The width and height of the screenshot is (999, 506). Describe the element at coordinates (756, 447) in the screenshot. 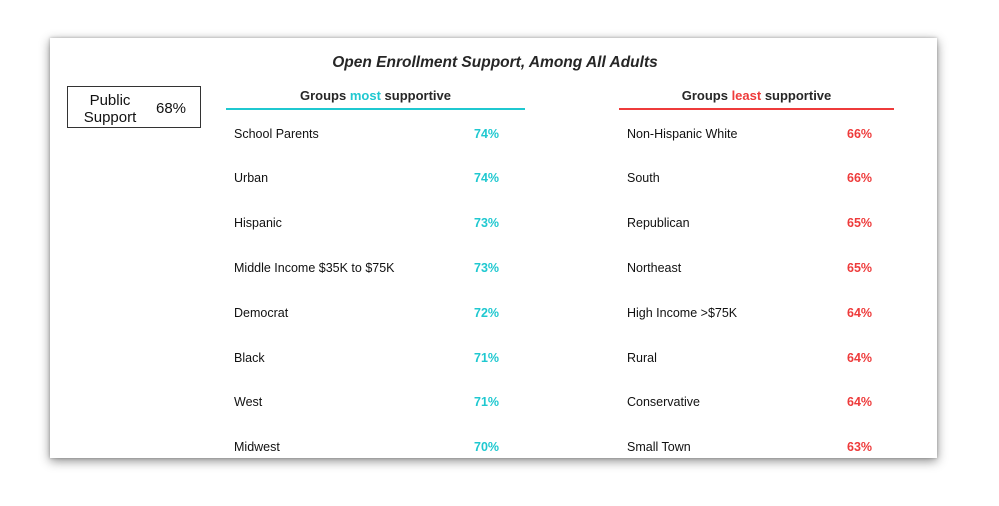

I see `table-row: Small Town 63%` at that location.